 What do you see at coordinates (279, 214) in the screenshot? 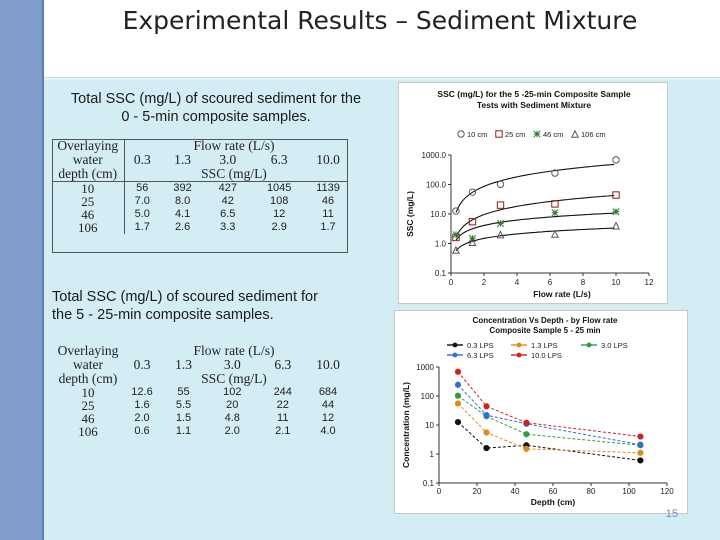
I see `table1-cell: 12` at bounding box center [279, 214].